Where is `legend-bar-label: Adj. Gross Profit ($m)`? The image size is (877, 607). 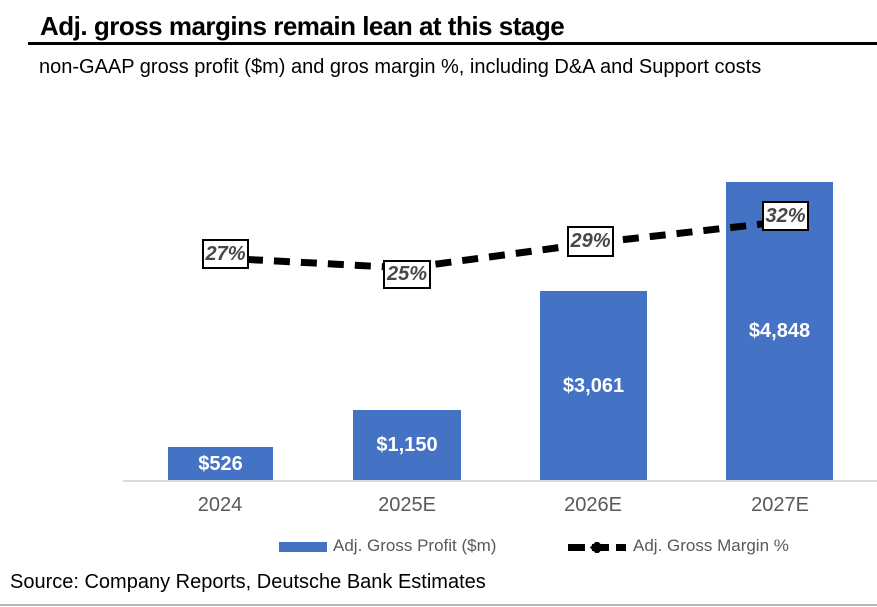
legend-bar-label: Adj. Gross Profit ($m) is located at coordinates (415, 545).